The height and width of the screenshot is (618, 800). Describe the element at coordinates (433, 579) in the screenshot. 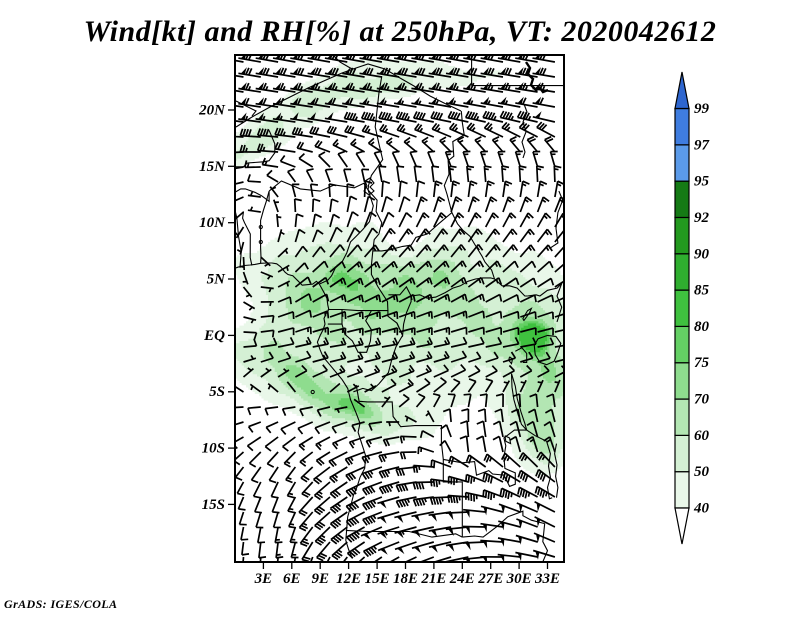

I see `svg-text: 21E` at that location.